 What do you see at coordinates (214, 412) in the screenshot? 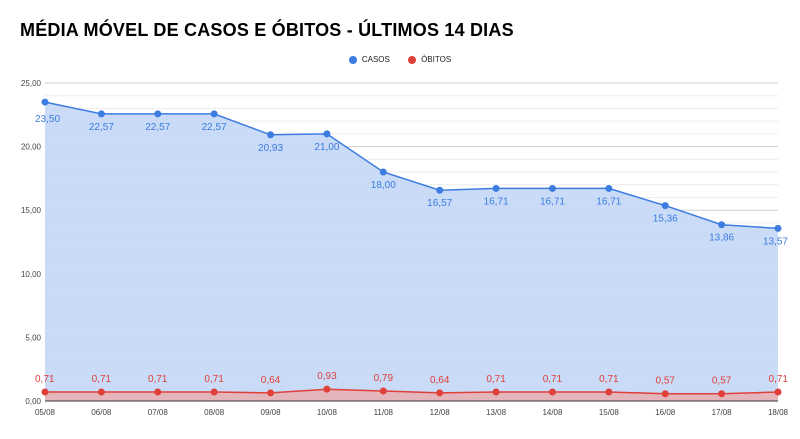
I see `x-tick-label: 08/08` at bounding box center [214, 412].